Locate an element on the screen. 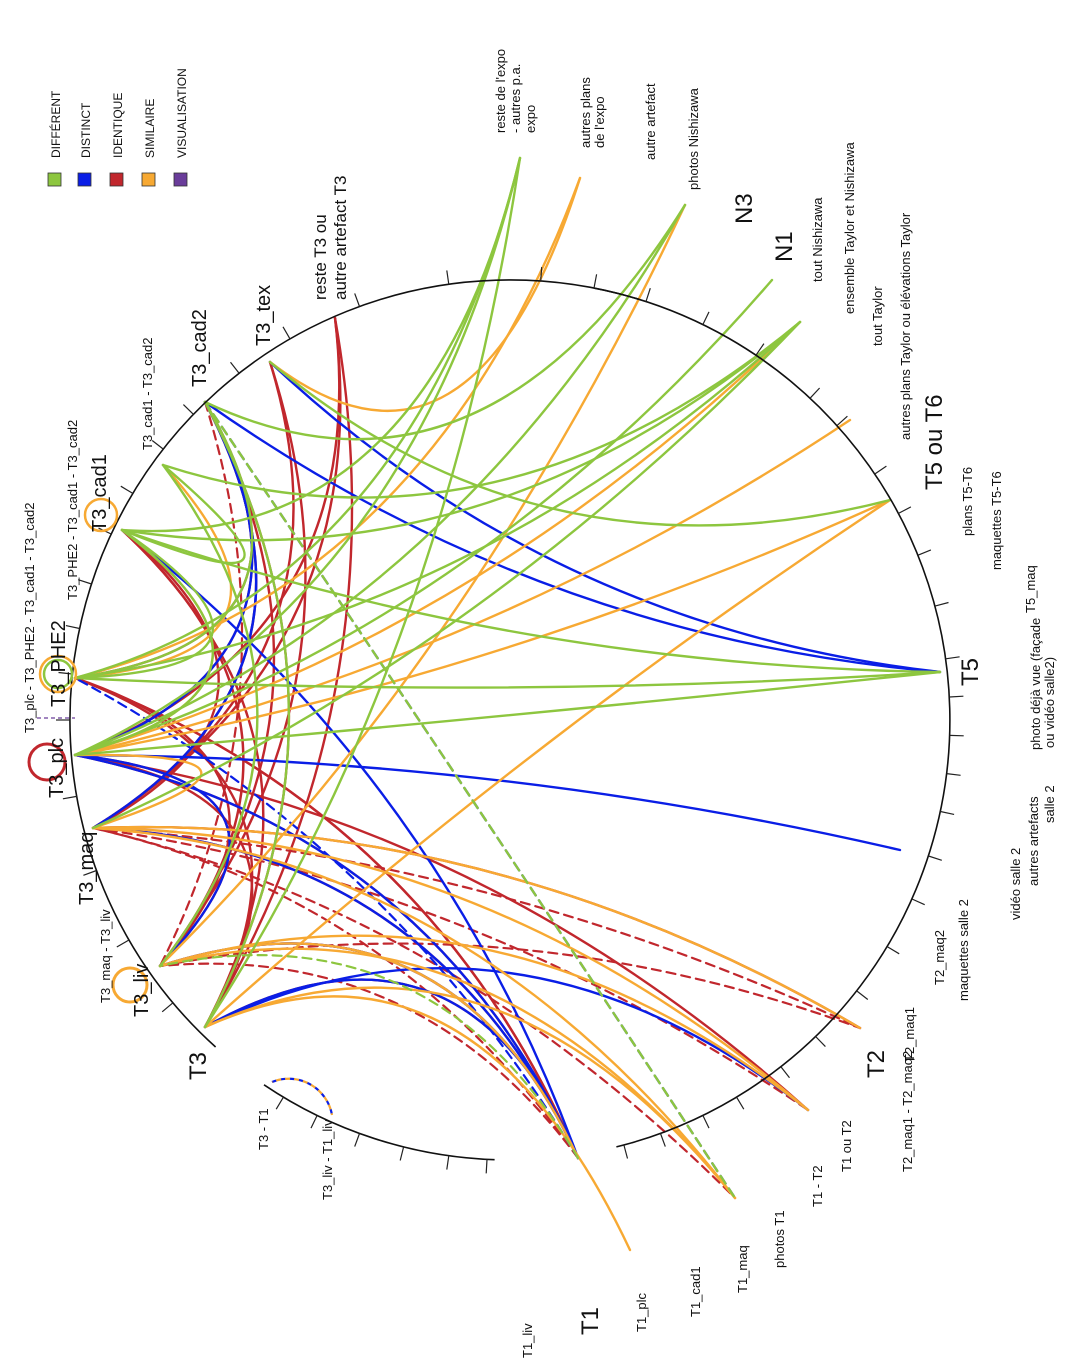 The height and width of the screenshot is (1368, 1065). legend-item-distinct: DISTINCT is located at coordinates (85, 144).